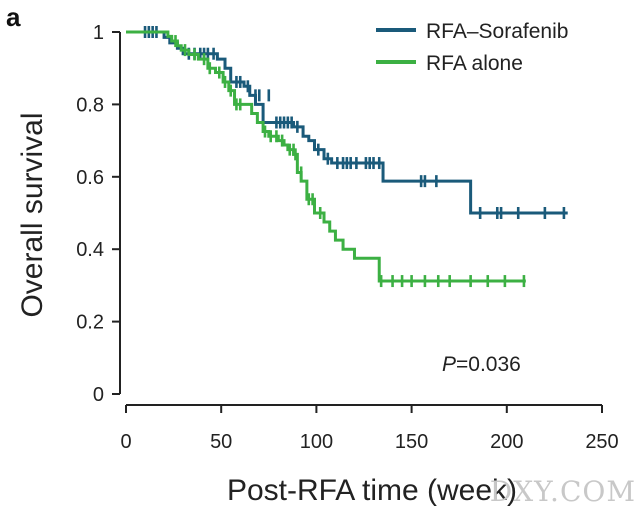 The image size is (640, 512). Describe the element at coordinates (32, 214) in the screenshot. I see `y-axis-title: Overall survival` at that location.